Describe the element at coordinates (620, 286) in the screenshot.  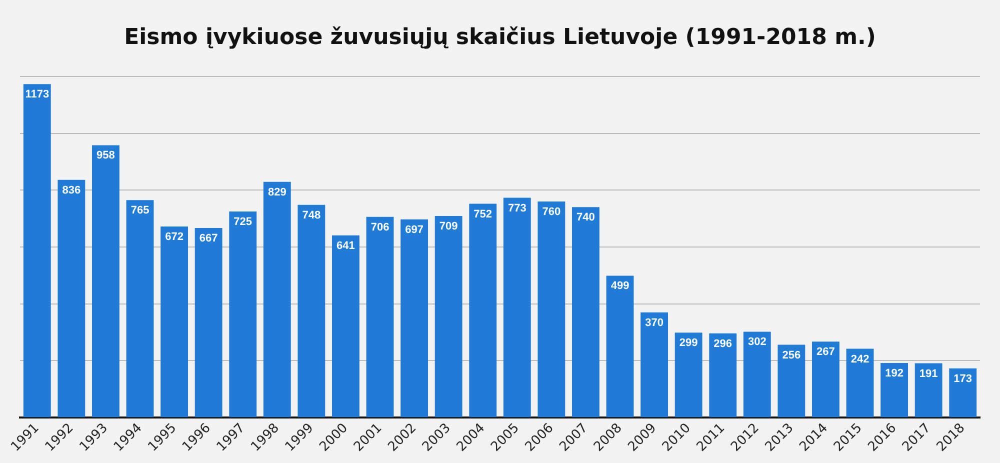
I see `data-label: 499` at that location.